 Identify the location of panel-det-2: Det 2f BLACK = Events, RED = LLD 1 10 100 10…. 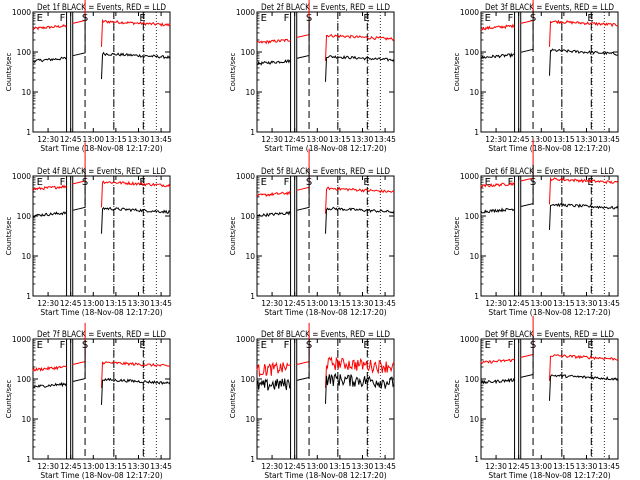
(312, 76).